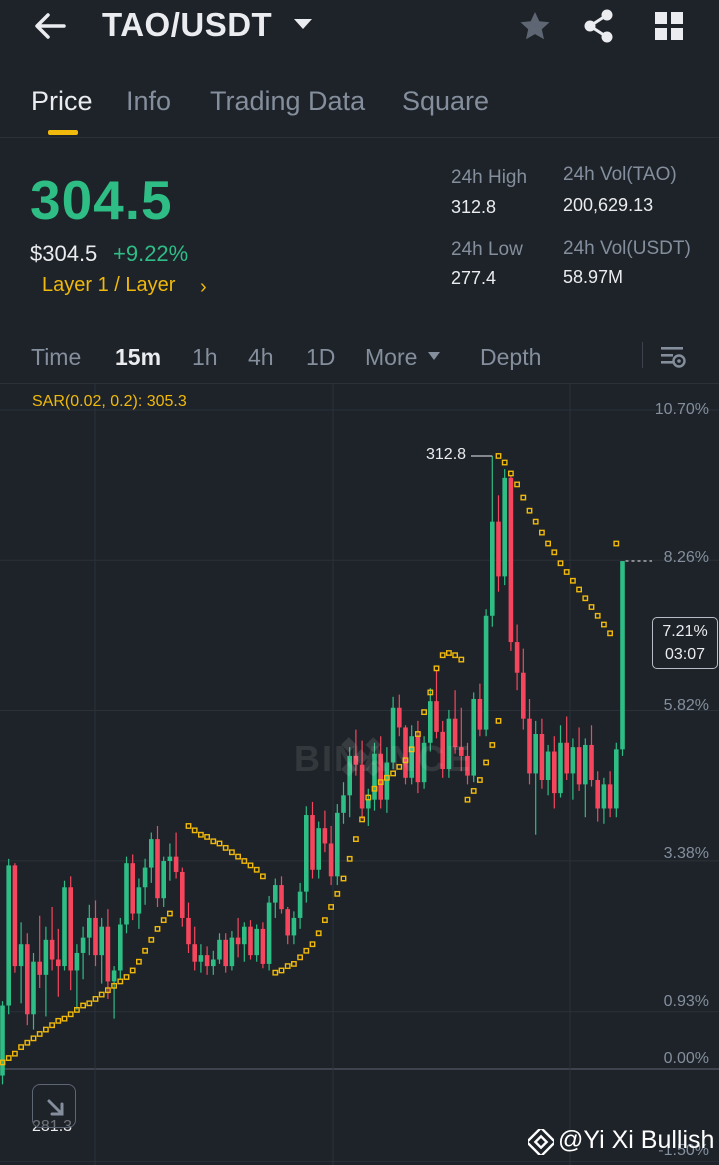 The image size is (719, 1165). I want to click on interval-1d: 1D, so click(321, 357).